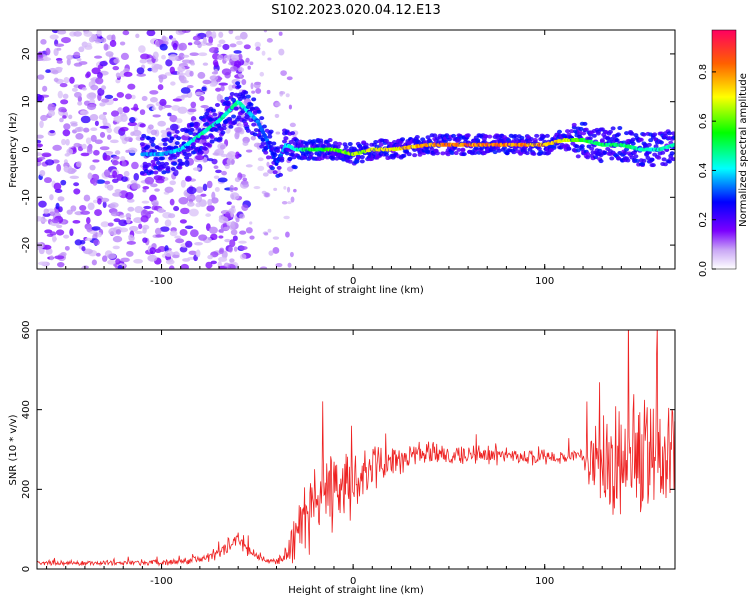 The width and height of the screenshot is (750, 600). What do you see at coordinates (161, 581) in the screenshot?
I see `snr-xtick-label: -100` at bounding box center [161, 581].